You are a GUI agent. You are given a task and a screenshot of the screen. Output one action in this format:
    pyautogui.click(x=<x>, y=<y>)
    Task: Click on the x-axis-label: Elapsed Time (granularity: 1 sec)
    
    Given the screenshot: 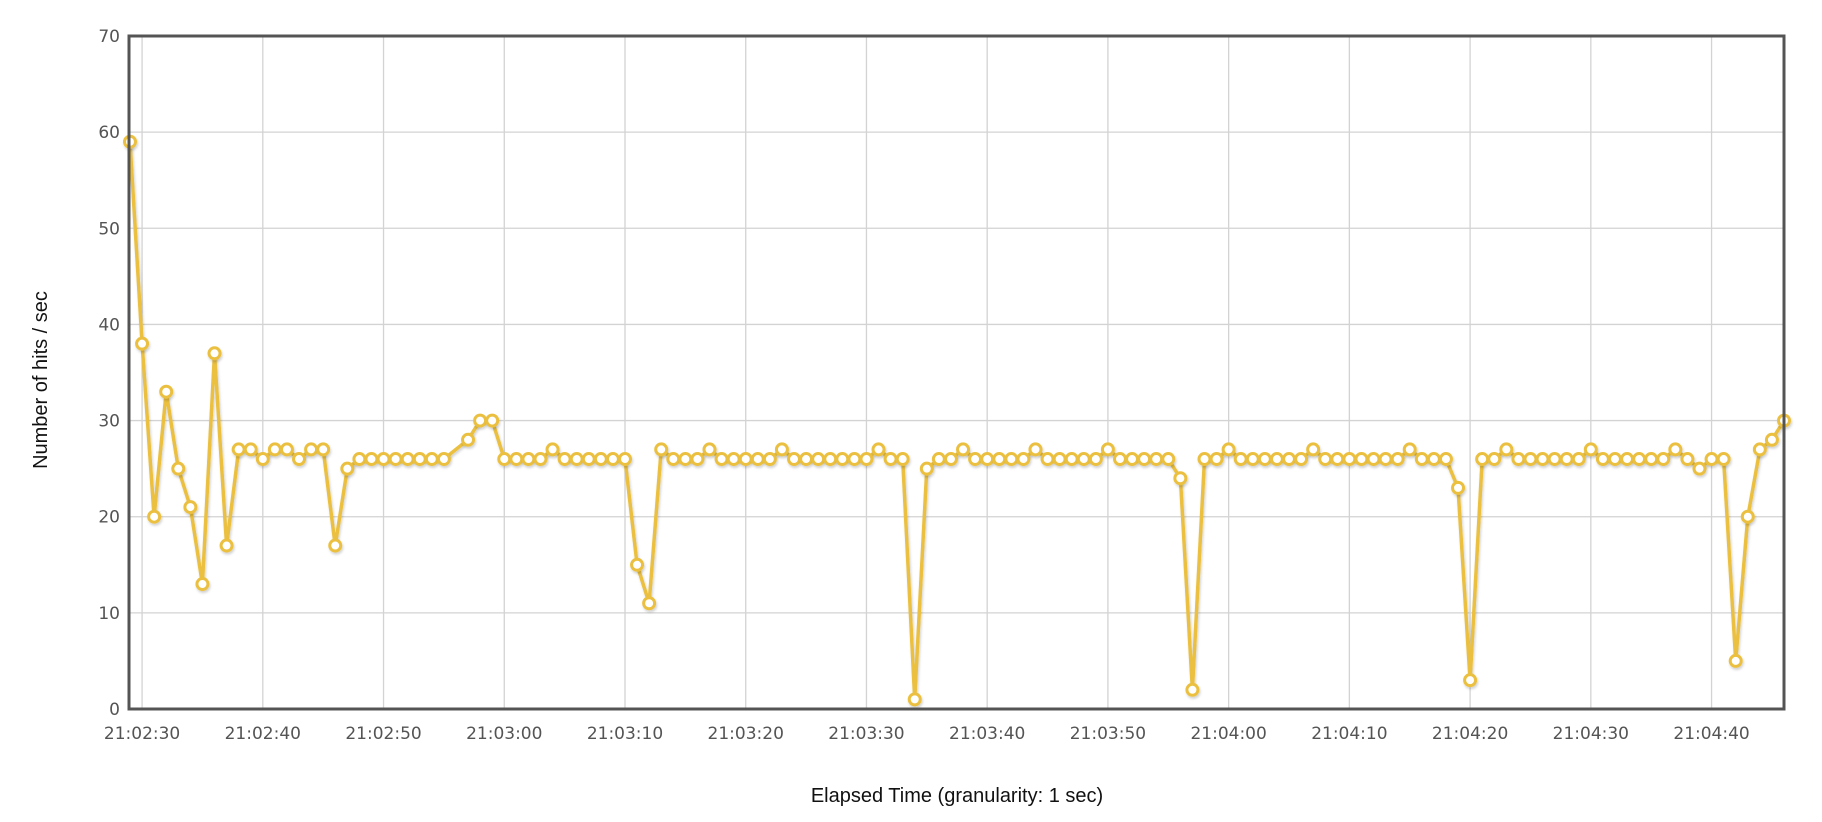 What is the action you would take?
    pyautogui.click(x=957, y=796)
    